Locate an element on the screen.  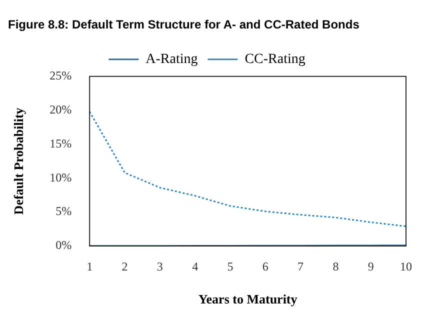
y-tick-label: 0% is located at coordinates (64, 245).